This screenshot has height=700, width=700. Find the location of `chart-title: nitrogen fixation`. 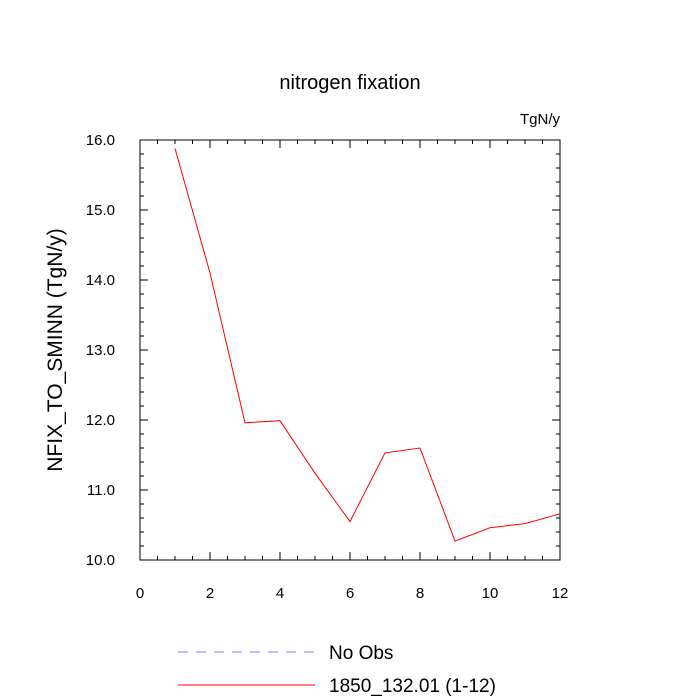

chart-title: nitrogen fixation is located at coordinates (349, 83).